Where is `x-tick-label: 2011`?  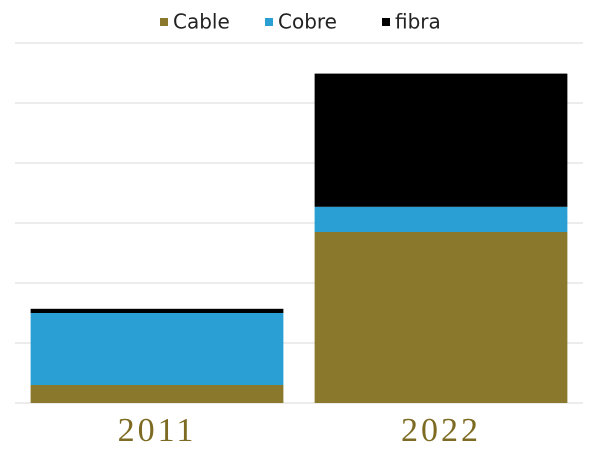 x-tick-label: 2011 is located at coordinates (157, 430).